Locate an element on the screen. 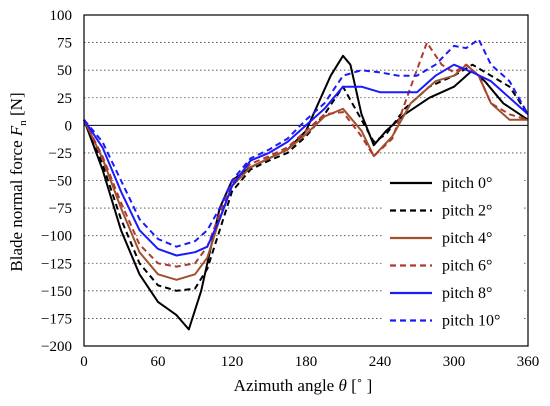 The image size is (550, 406). y-tick-label: −200 is located at coordinates (56, 347).